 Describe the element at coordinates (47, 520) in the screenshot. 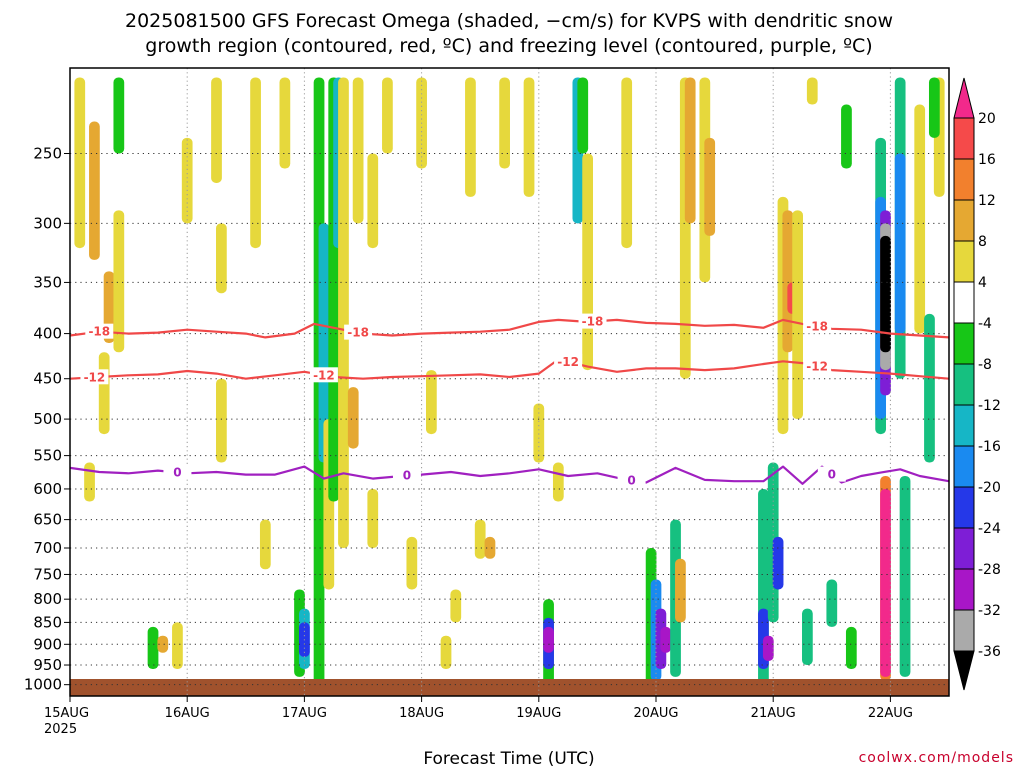

I see `y-tick-label-650: 650` at that location.